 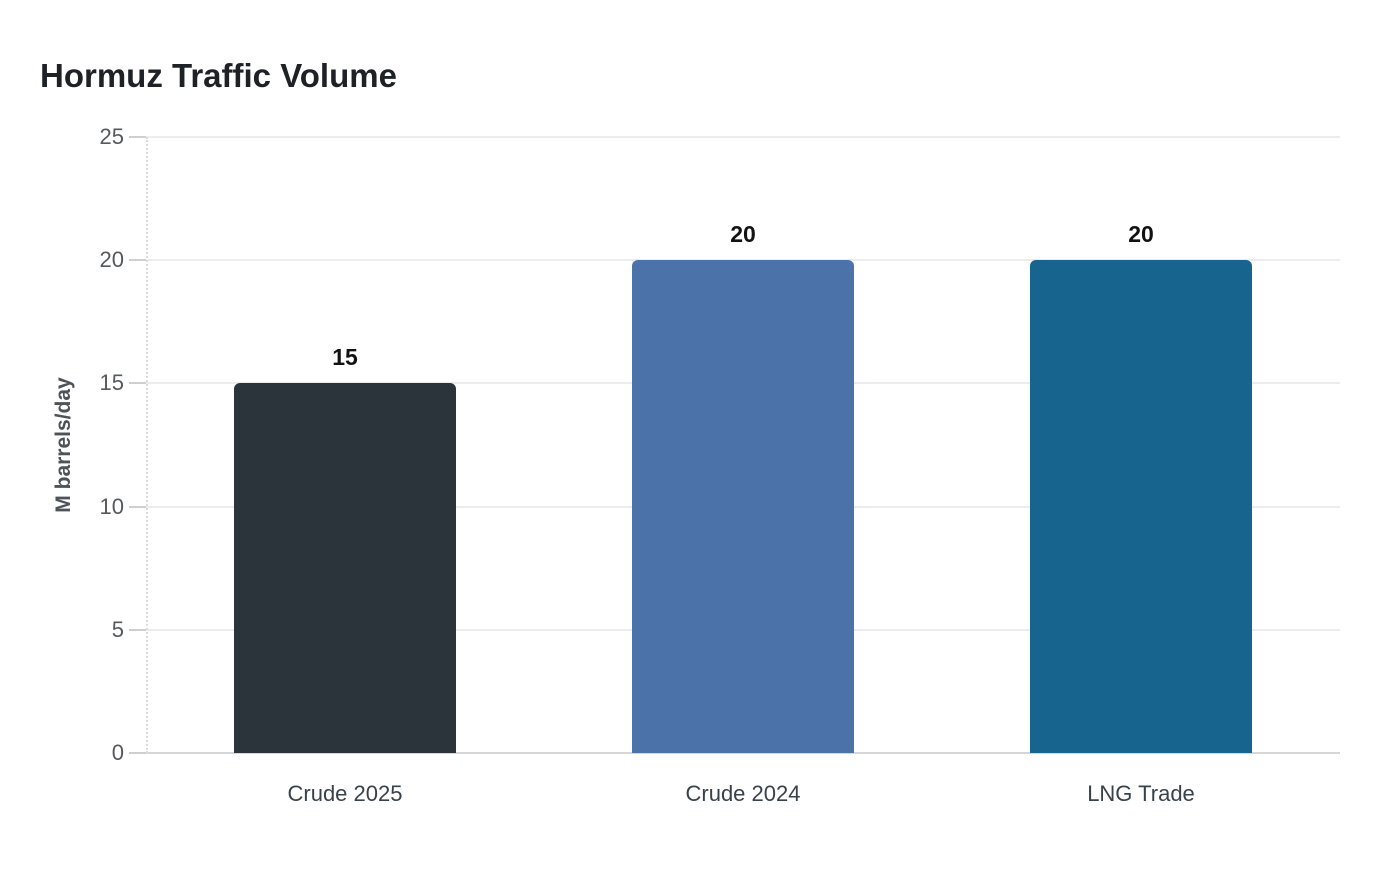 What do you see at coordinates (117, 752) in the screenshot?
I see `y-tick-label-0: 0` at bounding box center [117, 752].